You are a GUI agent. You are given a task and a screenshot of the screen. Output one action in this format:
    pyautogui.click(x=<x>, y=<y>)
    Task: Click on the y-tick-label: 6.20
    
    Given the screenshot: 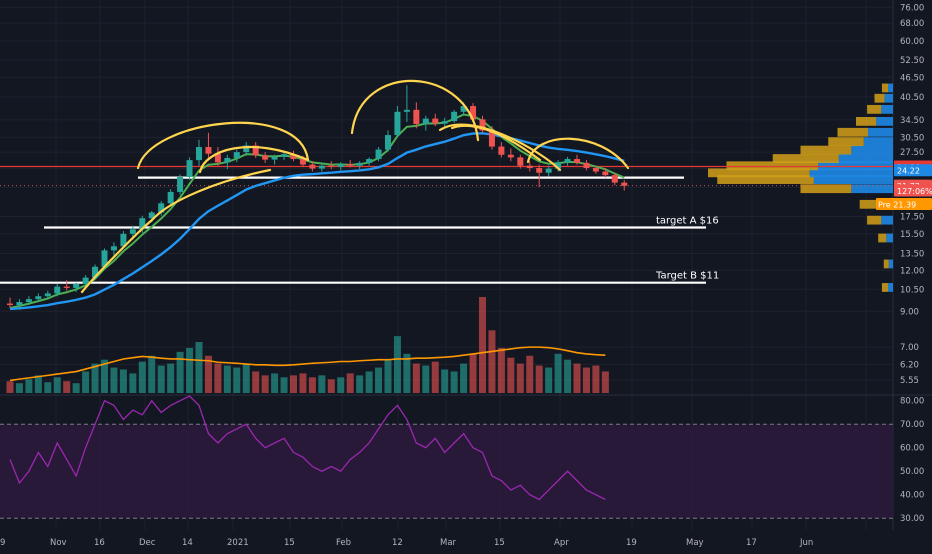 What is the action you would take?
    pyautogui.click(x=909, y=365)
    